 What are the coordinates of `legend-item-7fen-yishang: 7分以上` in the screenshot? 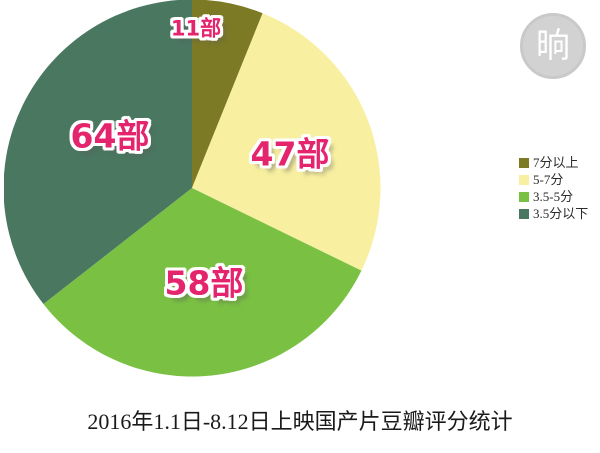 It's located at (558, 163).